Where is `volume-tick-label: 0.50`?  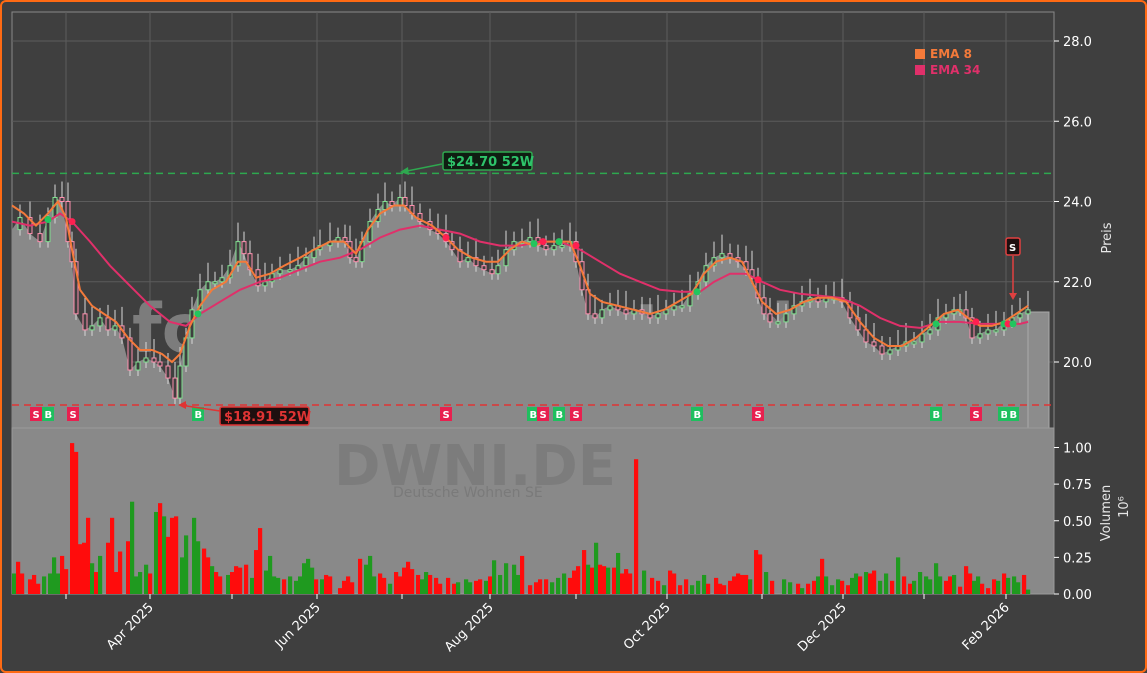 volume-tick-label: 0.50 is located at coordinates (1077, 522).